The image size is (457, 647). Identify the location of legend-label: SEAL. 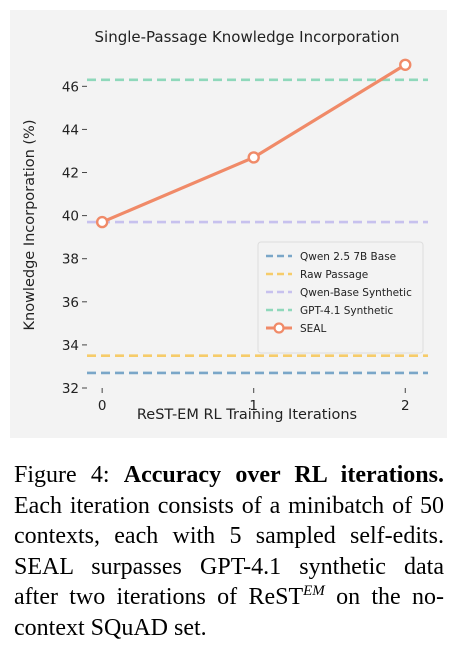
(313, 329).